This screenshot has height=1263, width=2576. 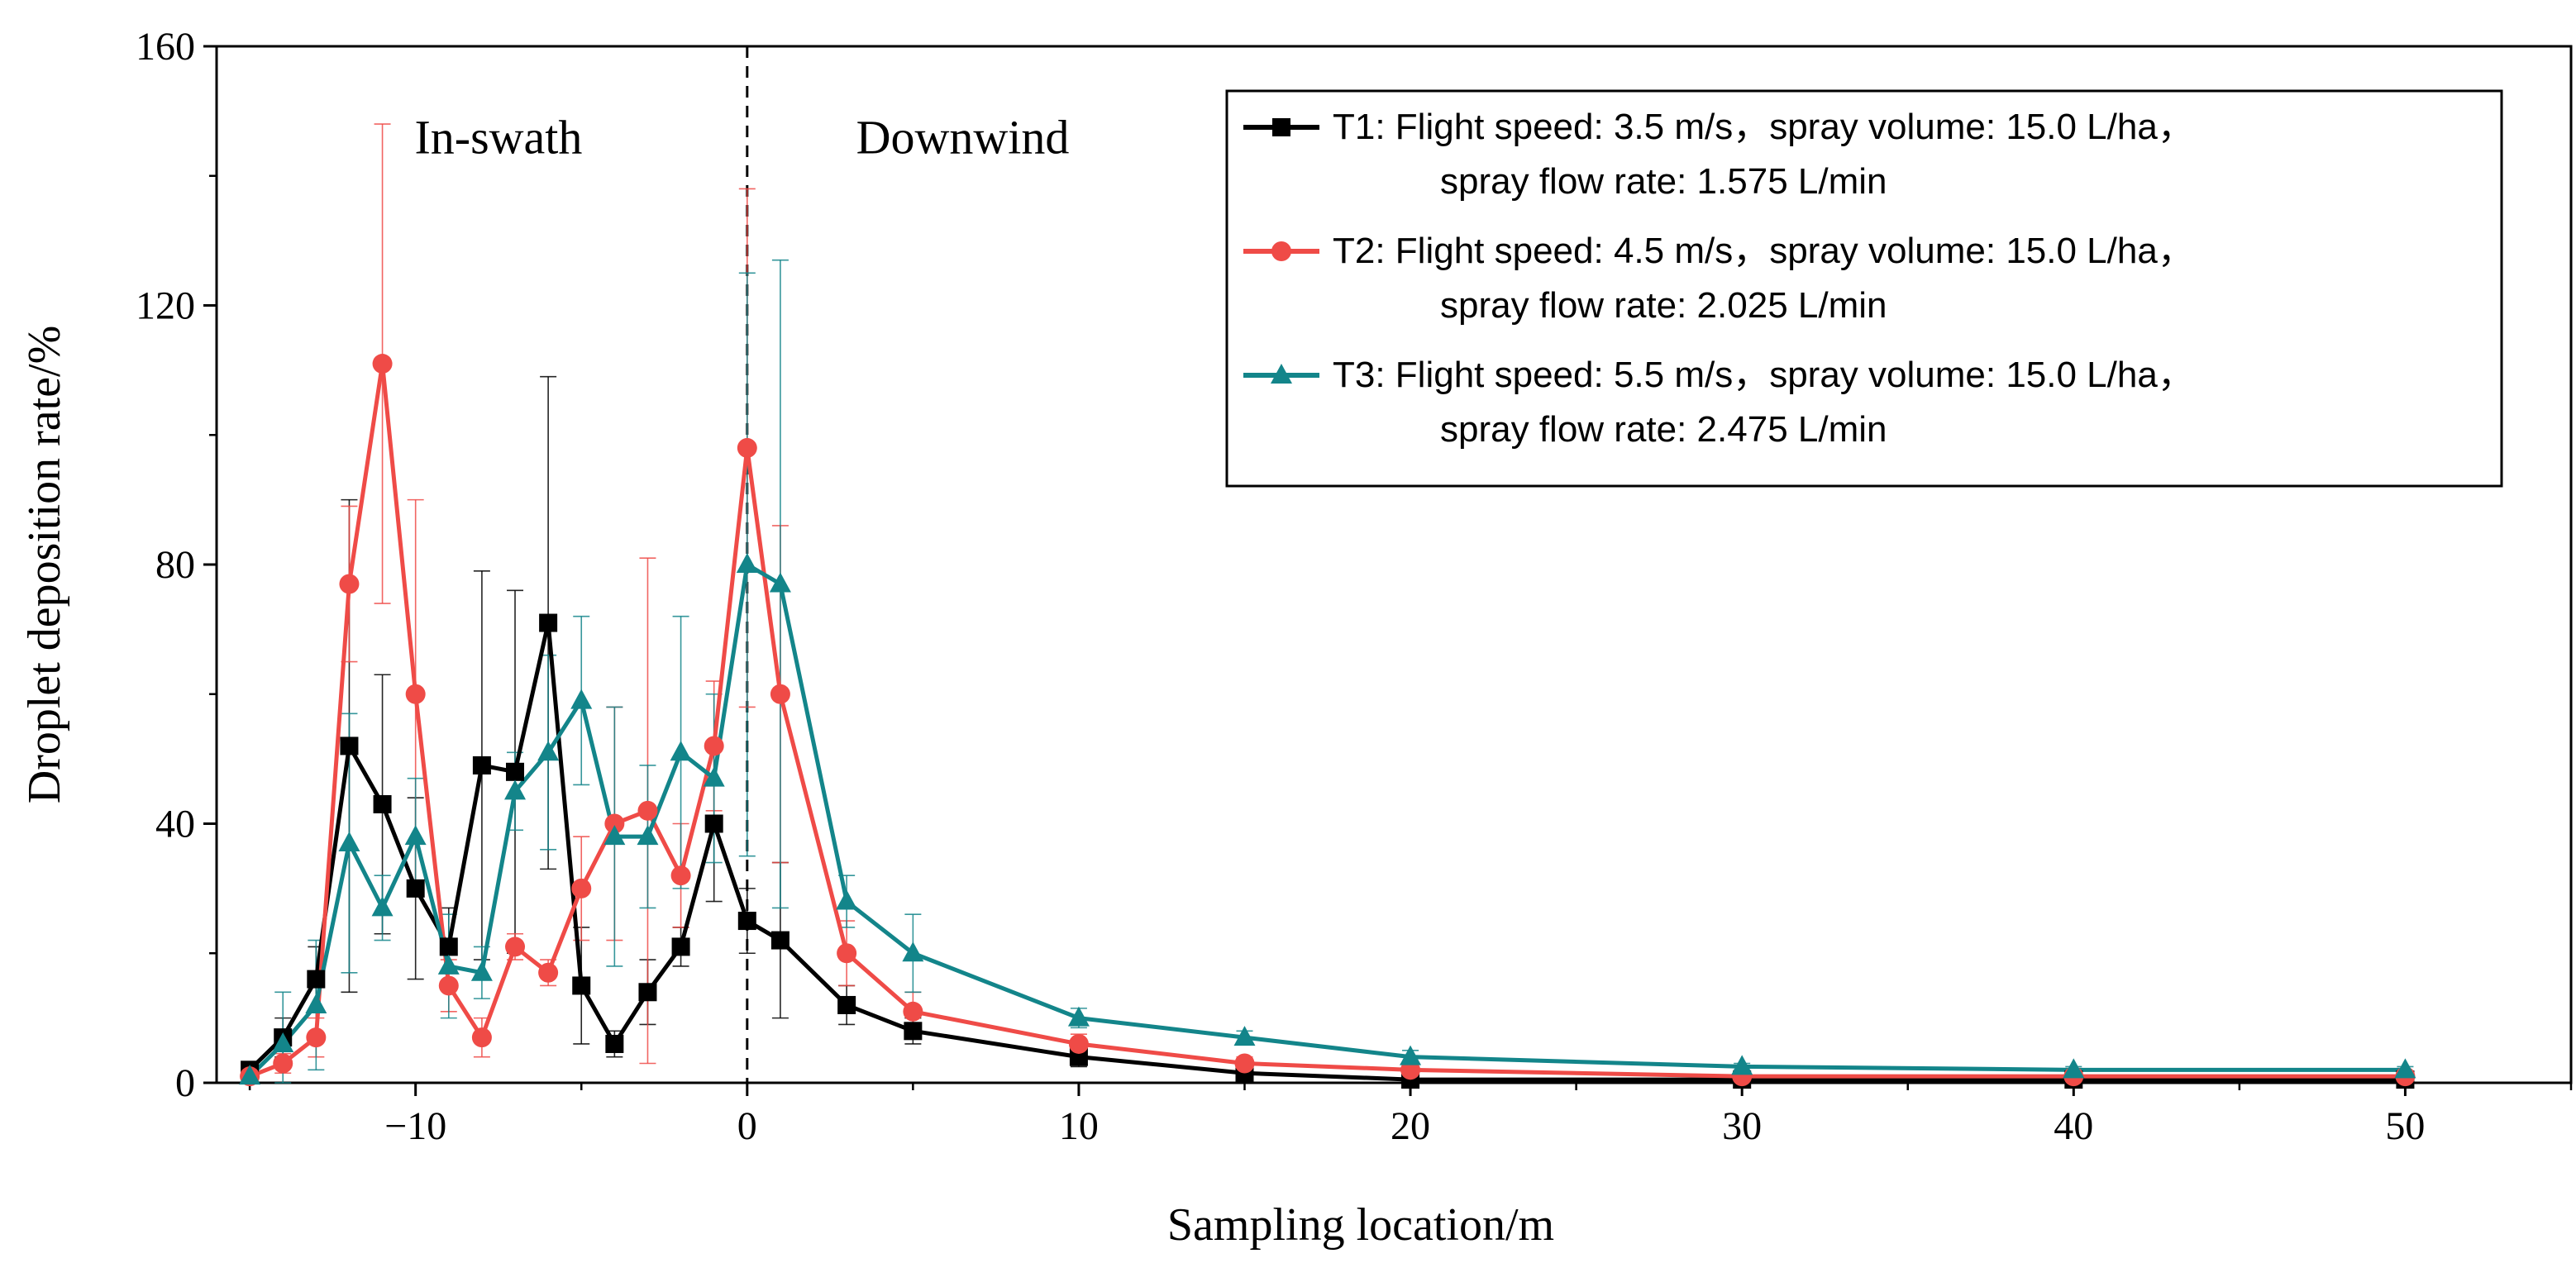 I want to click on x-tick-label: 0, so click(x=747, y=1126).